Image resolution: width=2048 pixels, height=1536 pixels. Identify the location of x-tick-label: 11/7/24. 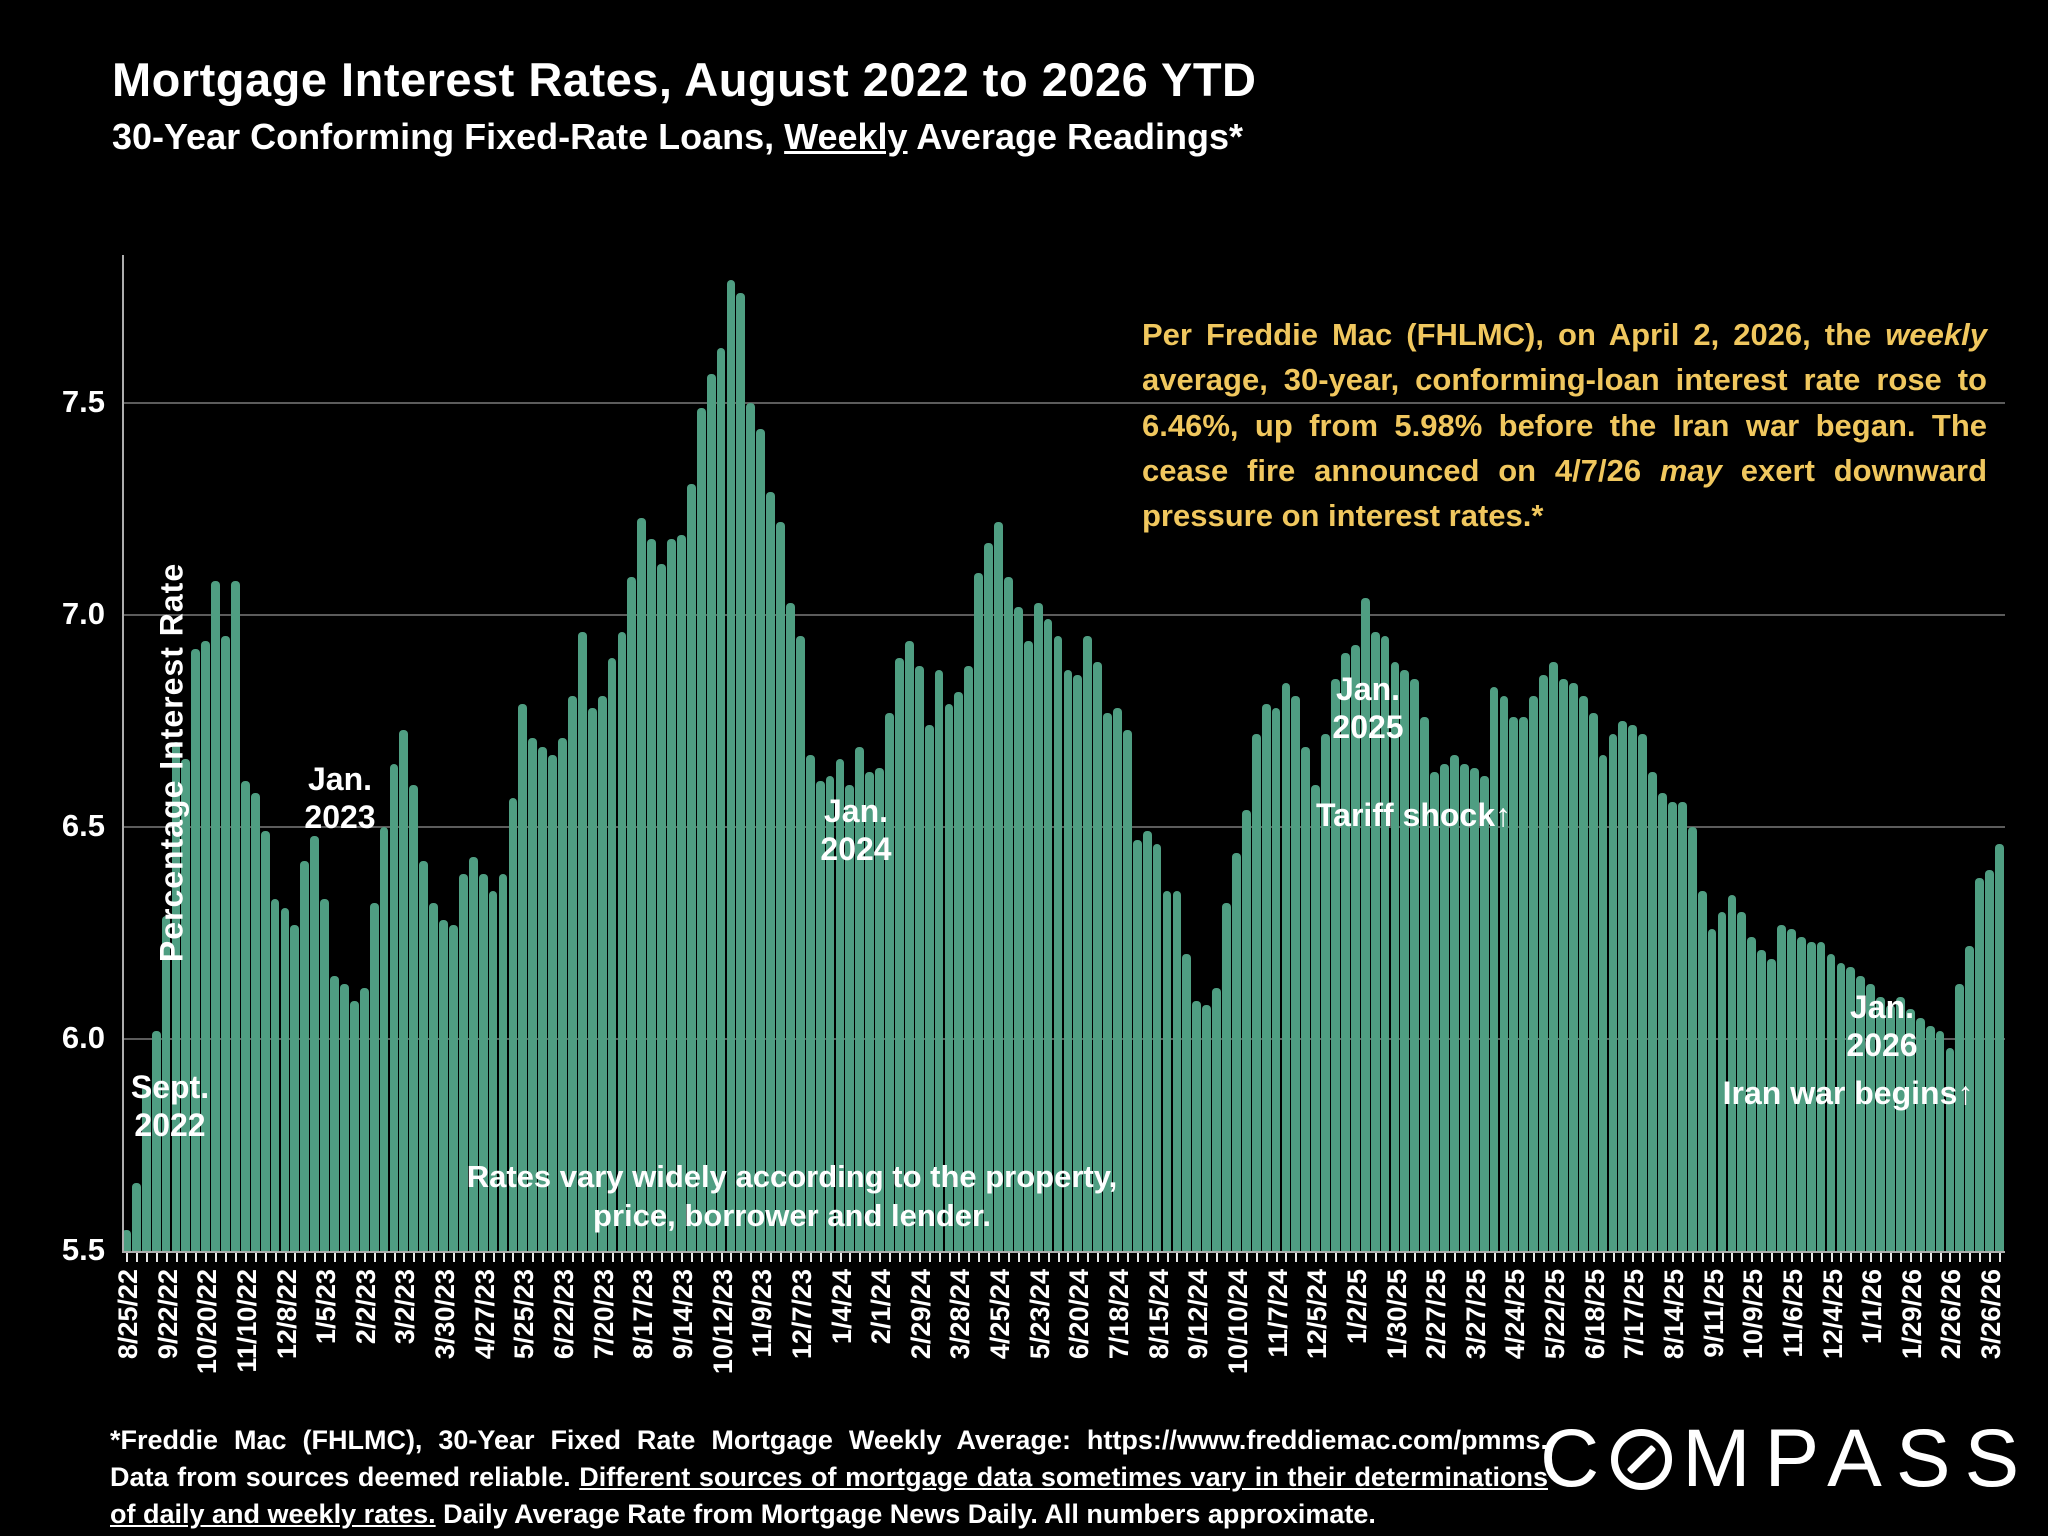
(1277, 1313).